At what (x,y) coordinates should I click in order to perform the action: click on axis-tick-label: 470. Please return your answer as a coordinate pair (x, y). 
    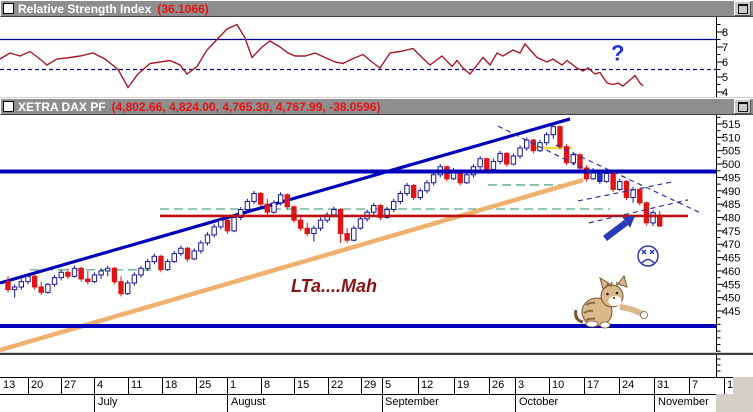
    Looking at the image, I should click on (731, 245).